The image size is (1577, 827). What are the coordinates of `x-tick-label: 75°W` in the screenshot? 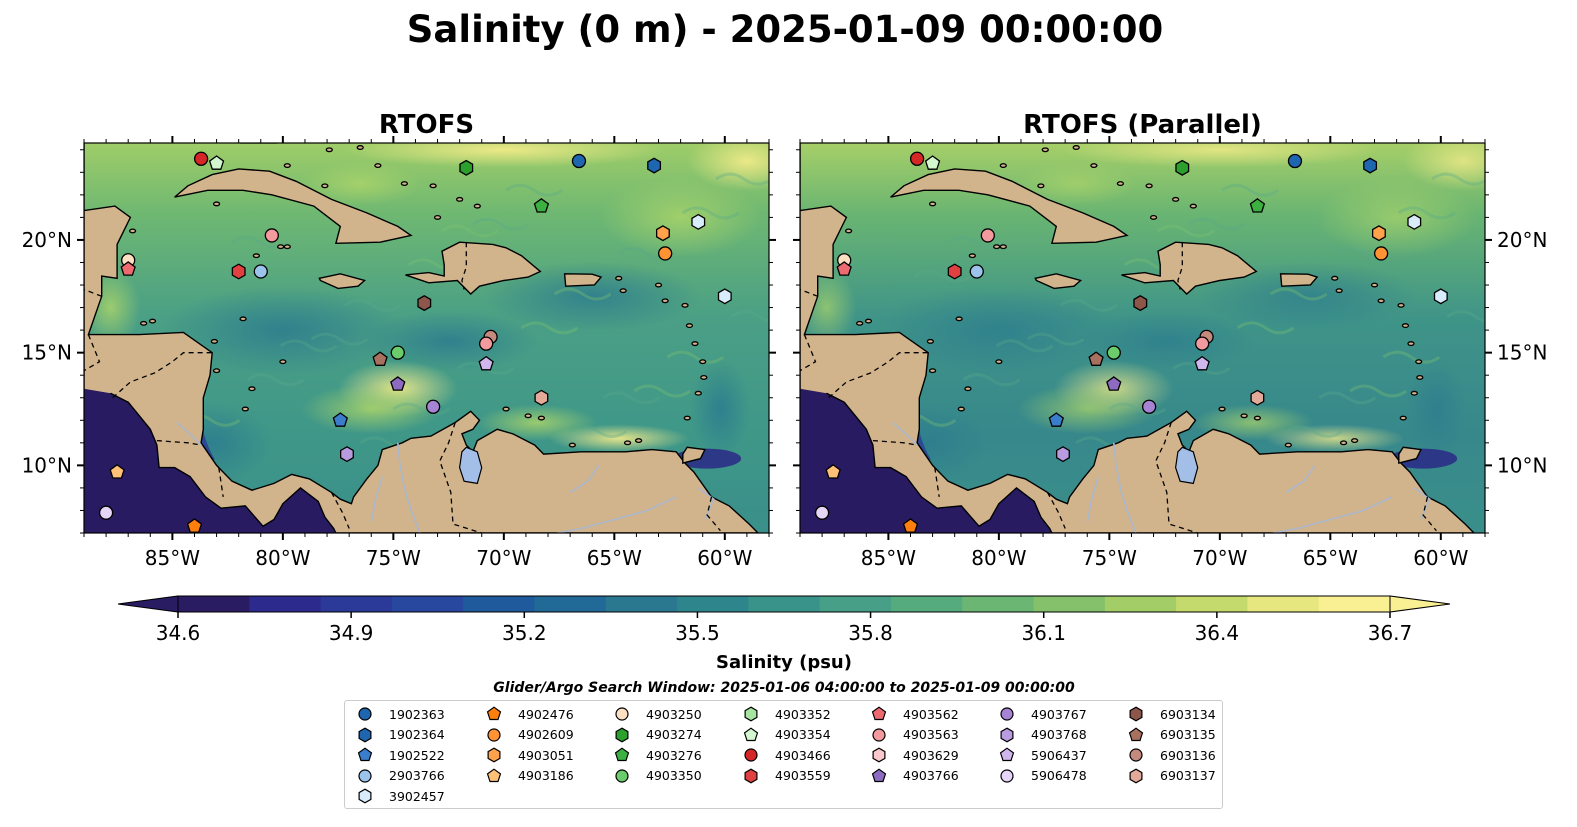 It's located at (1109, 558).